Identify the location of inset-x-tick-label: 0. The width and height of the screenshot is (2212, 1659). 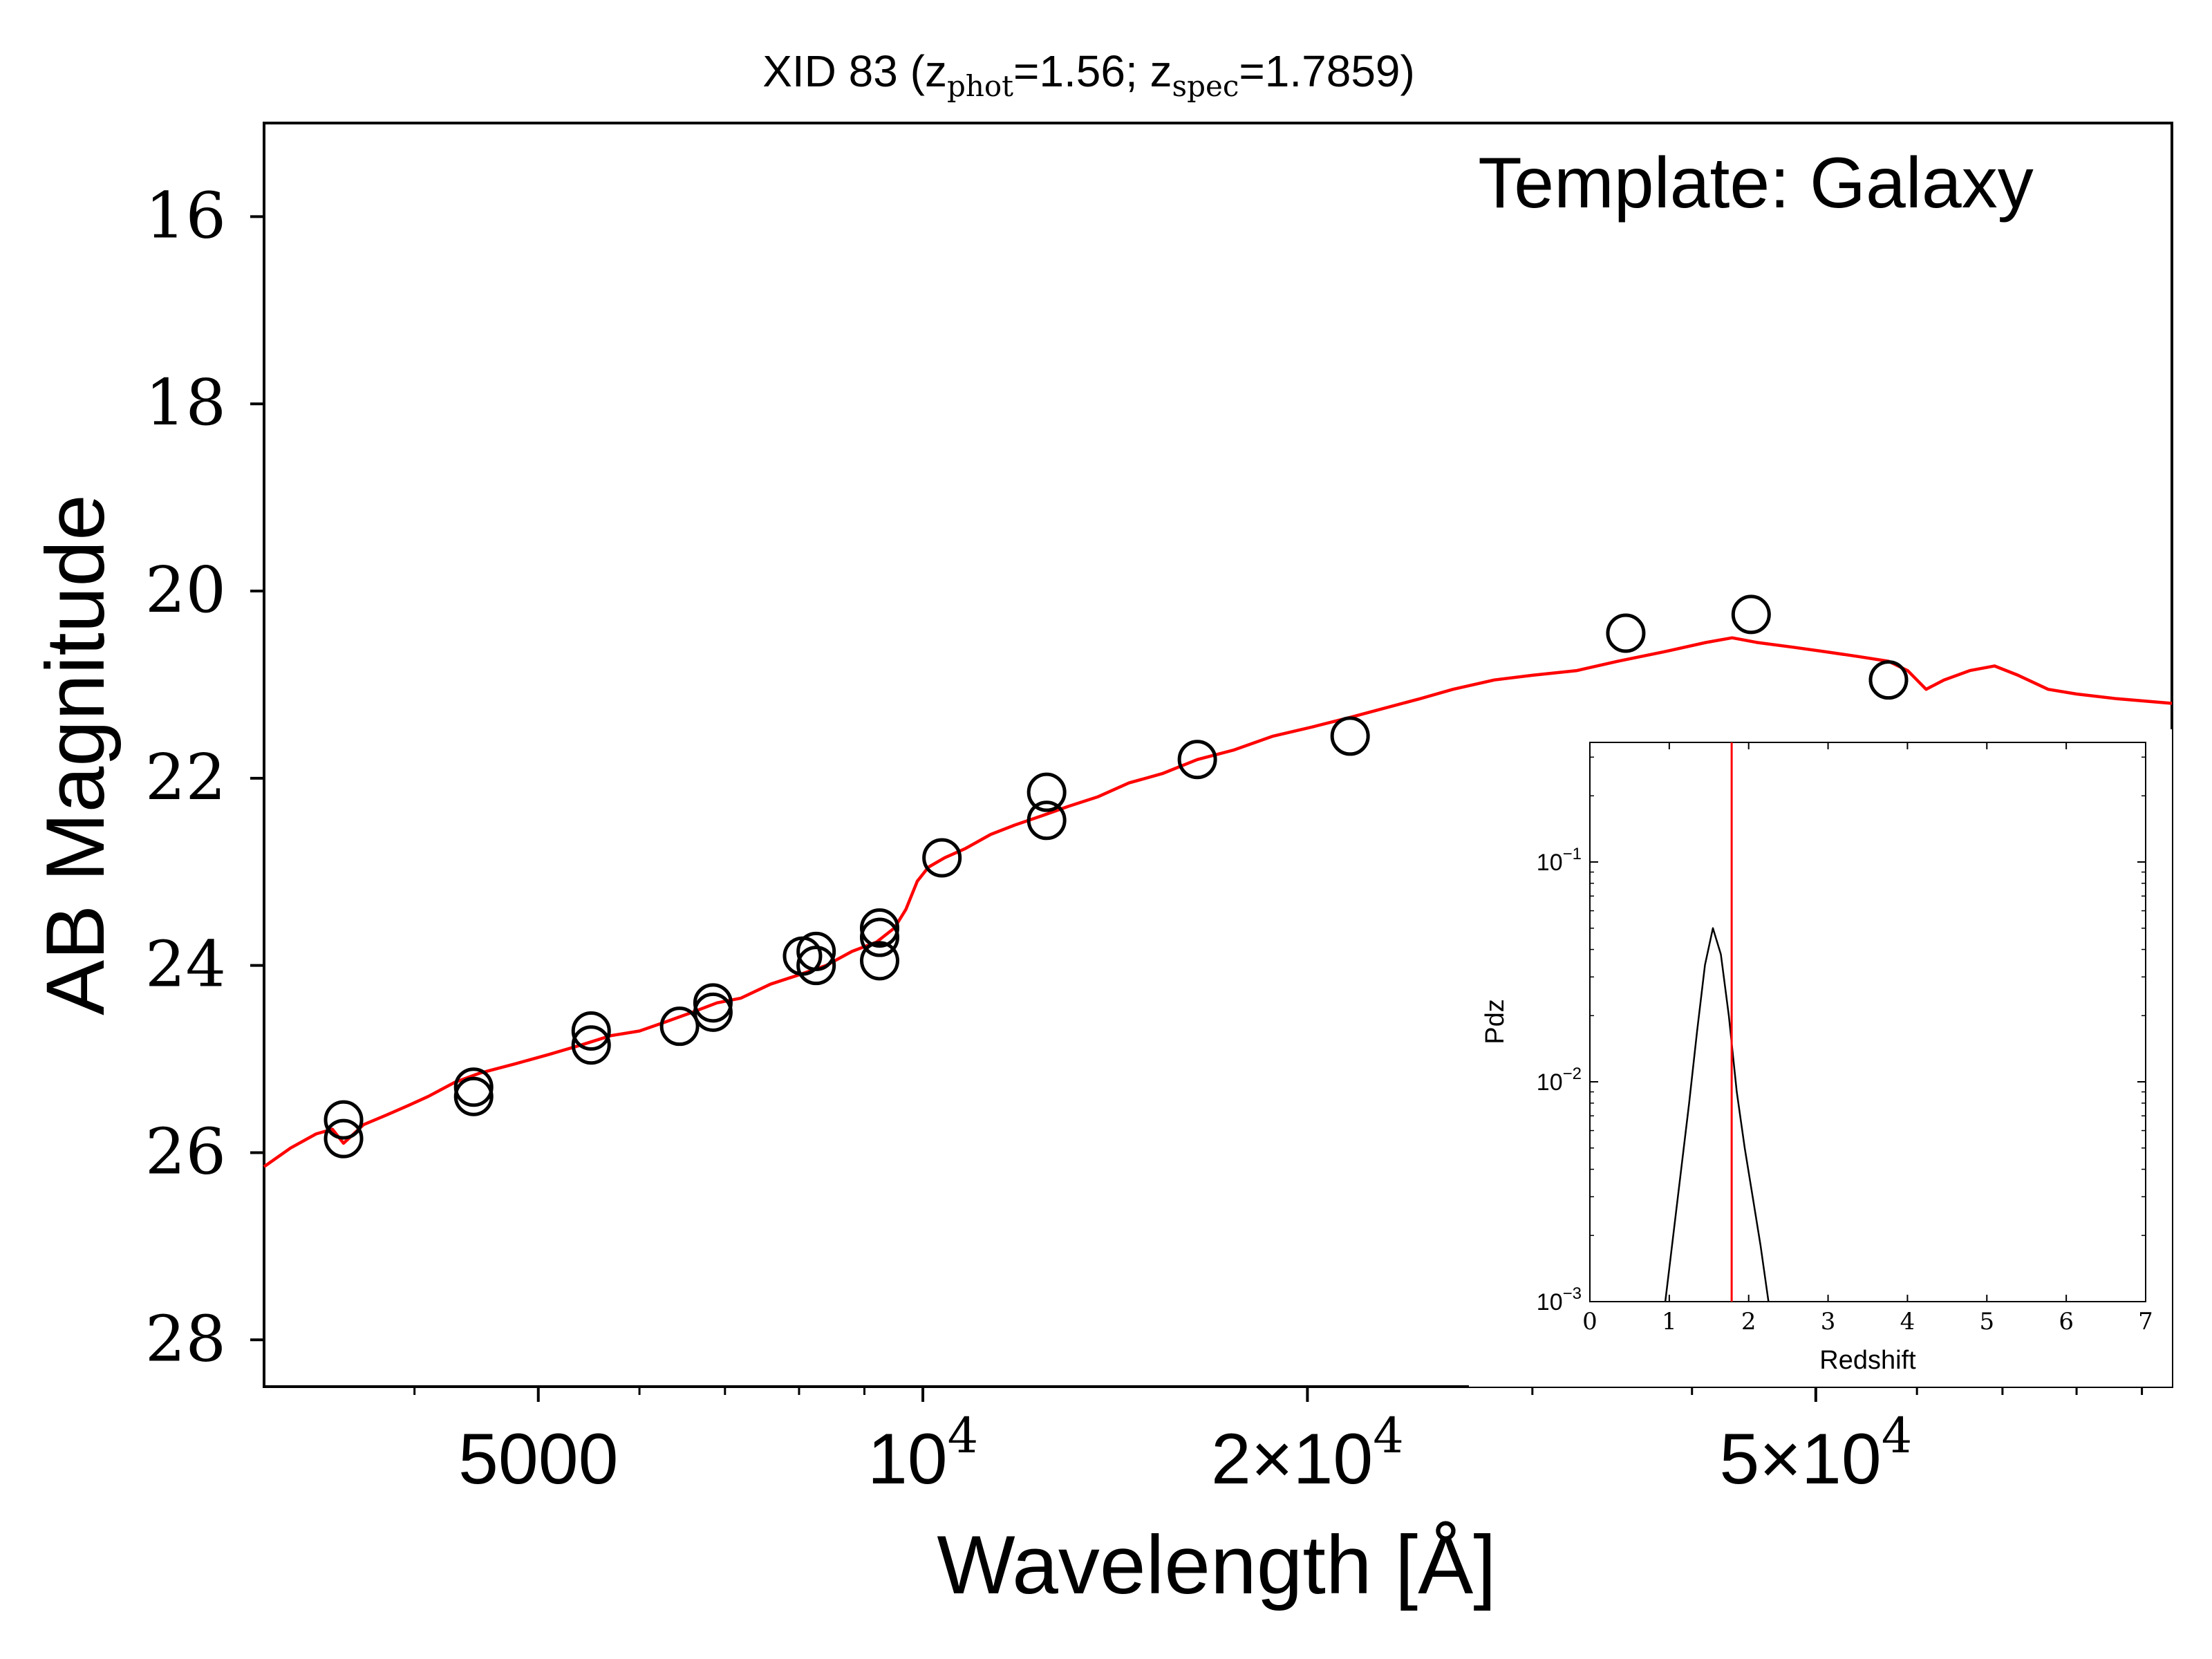
(1590, 1321).